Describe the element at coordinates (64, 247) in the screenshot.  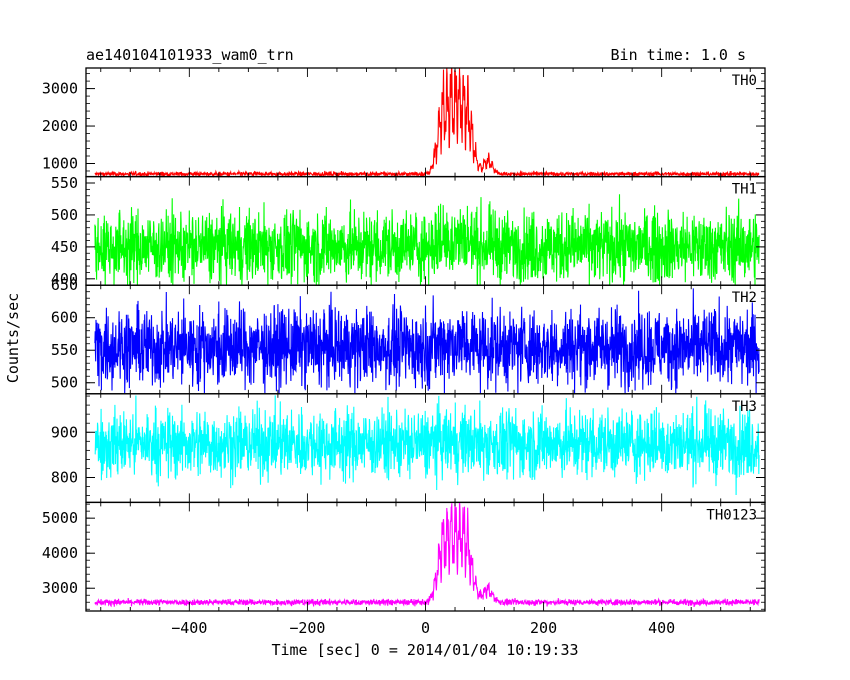
I see `y-tick-label: 450` at that location.